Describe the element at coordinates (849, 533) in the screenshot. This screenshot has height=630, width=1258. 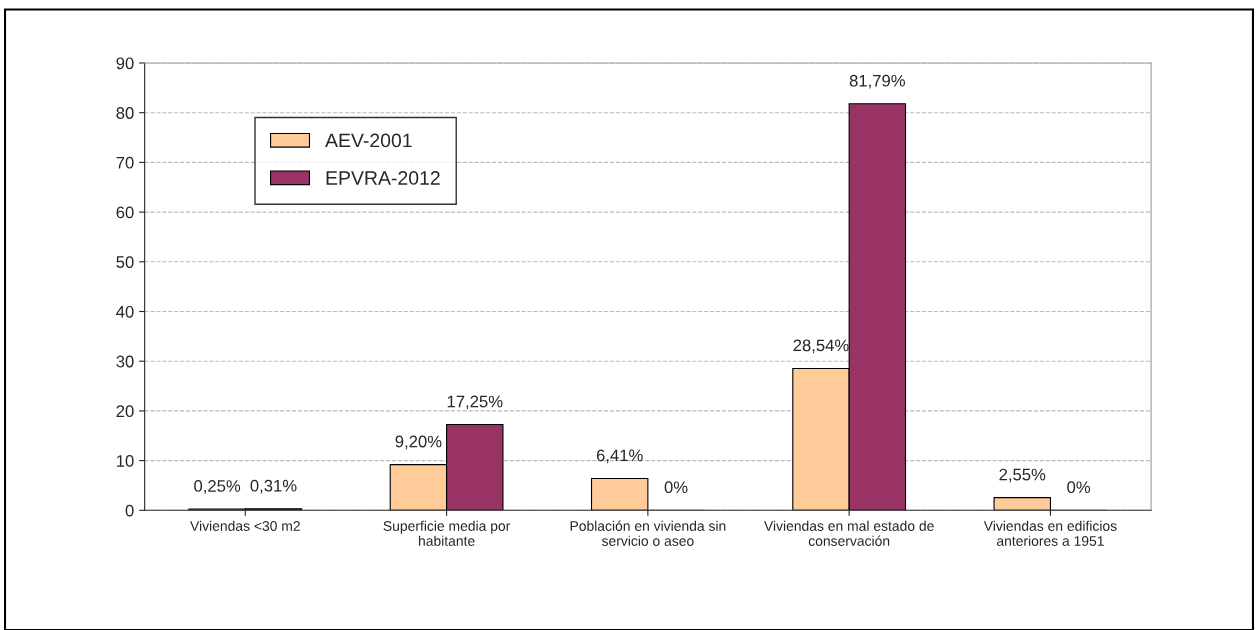
I see `x-tick-label: Viviendas en mal estado de conservación` at that location.